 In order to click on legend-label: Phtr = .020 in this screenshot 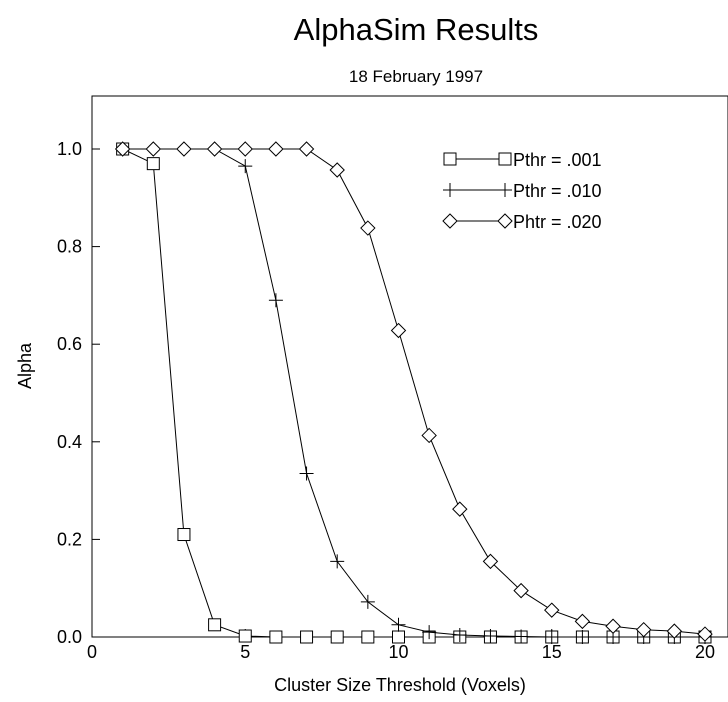, I will do `click(557, 222)`.